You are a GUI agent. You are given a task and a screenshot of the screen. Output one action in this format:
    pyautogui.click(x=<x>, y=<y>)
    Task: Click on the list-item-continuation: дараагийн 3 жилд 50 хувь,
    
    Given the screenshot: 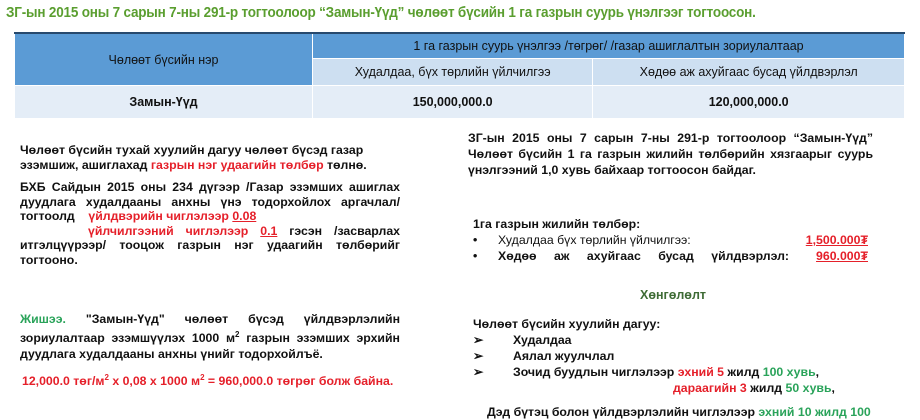 What is the action you would take?
    pyautogui.click(x=754, y=388)
    